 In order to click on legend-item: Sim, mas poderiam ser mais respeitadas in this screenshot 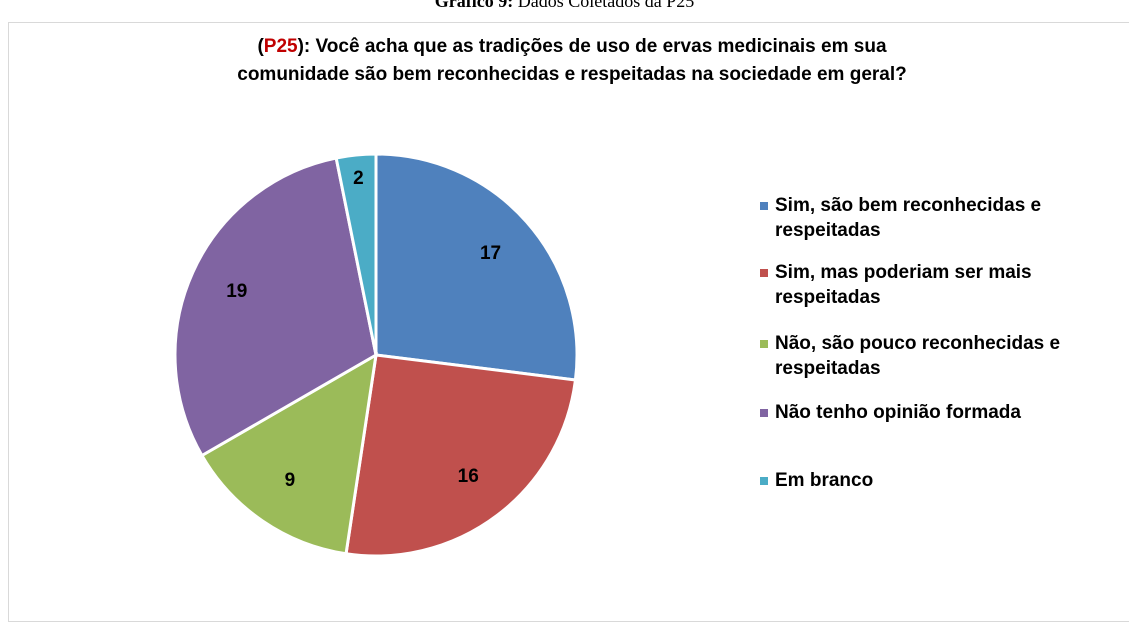, I will do `click(940, 285)`.